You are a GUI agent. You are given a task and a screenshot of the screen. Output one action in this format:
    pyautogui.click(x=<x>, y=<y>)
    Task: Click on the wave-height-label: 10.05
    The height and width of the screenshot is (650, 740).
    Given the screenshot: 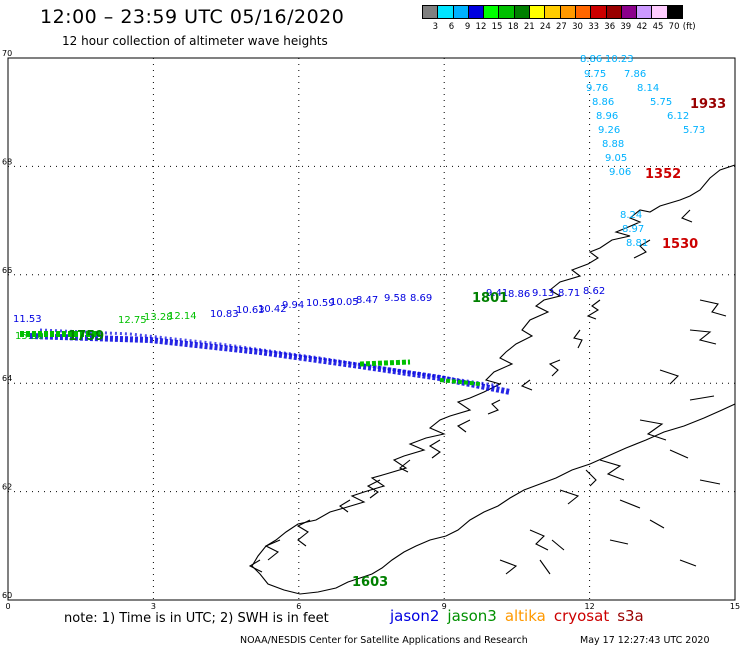 What is the action you would take?
    pyautogui.click(x=344, y=302)
    